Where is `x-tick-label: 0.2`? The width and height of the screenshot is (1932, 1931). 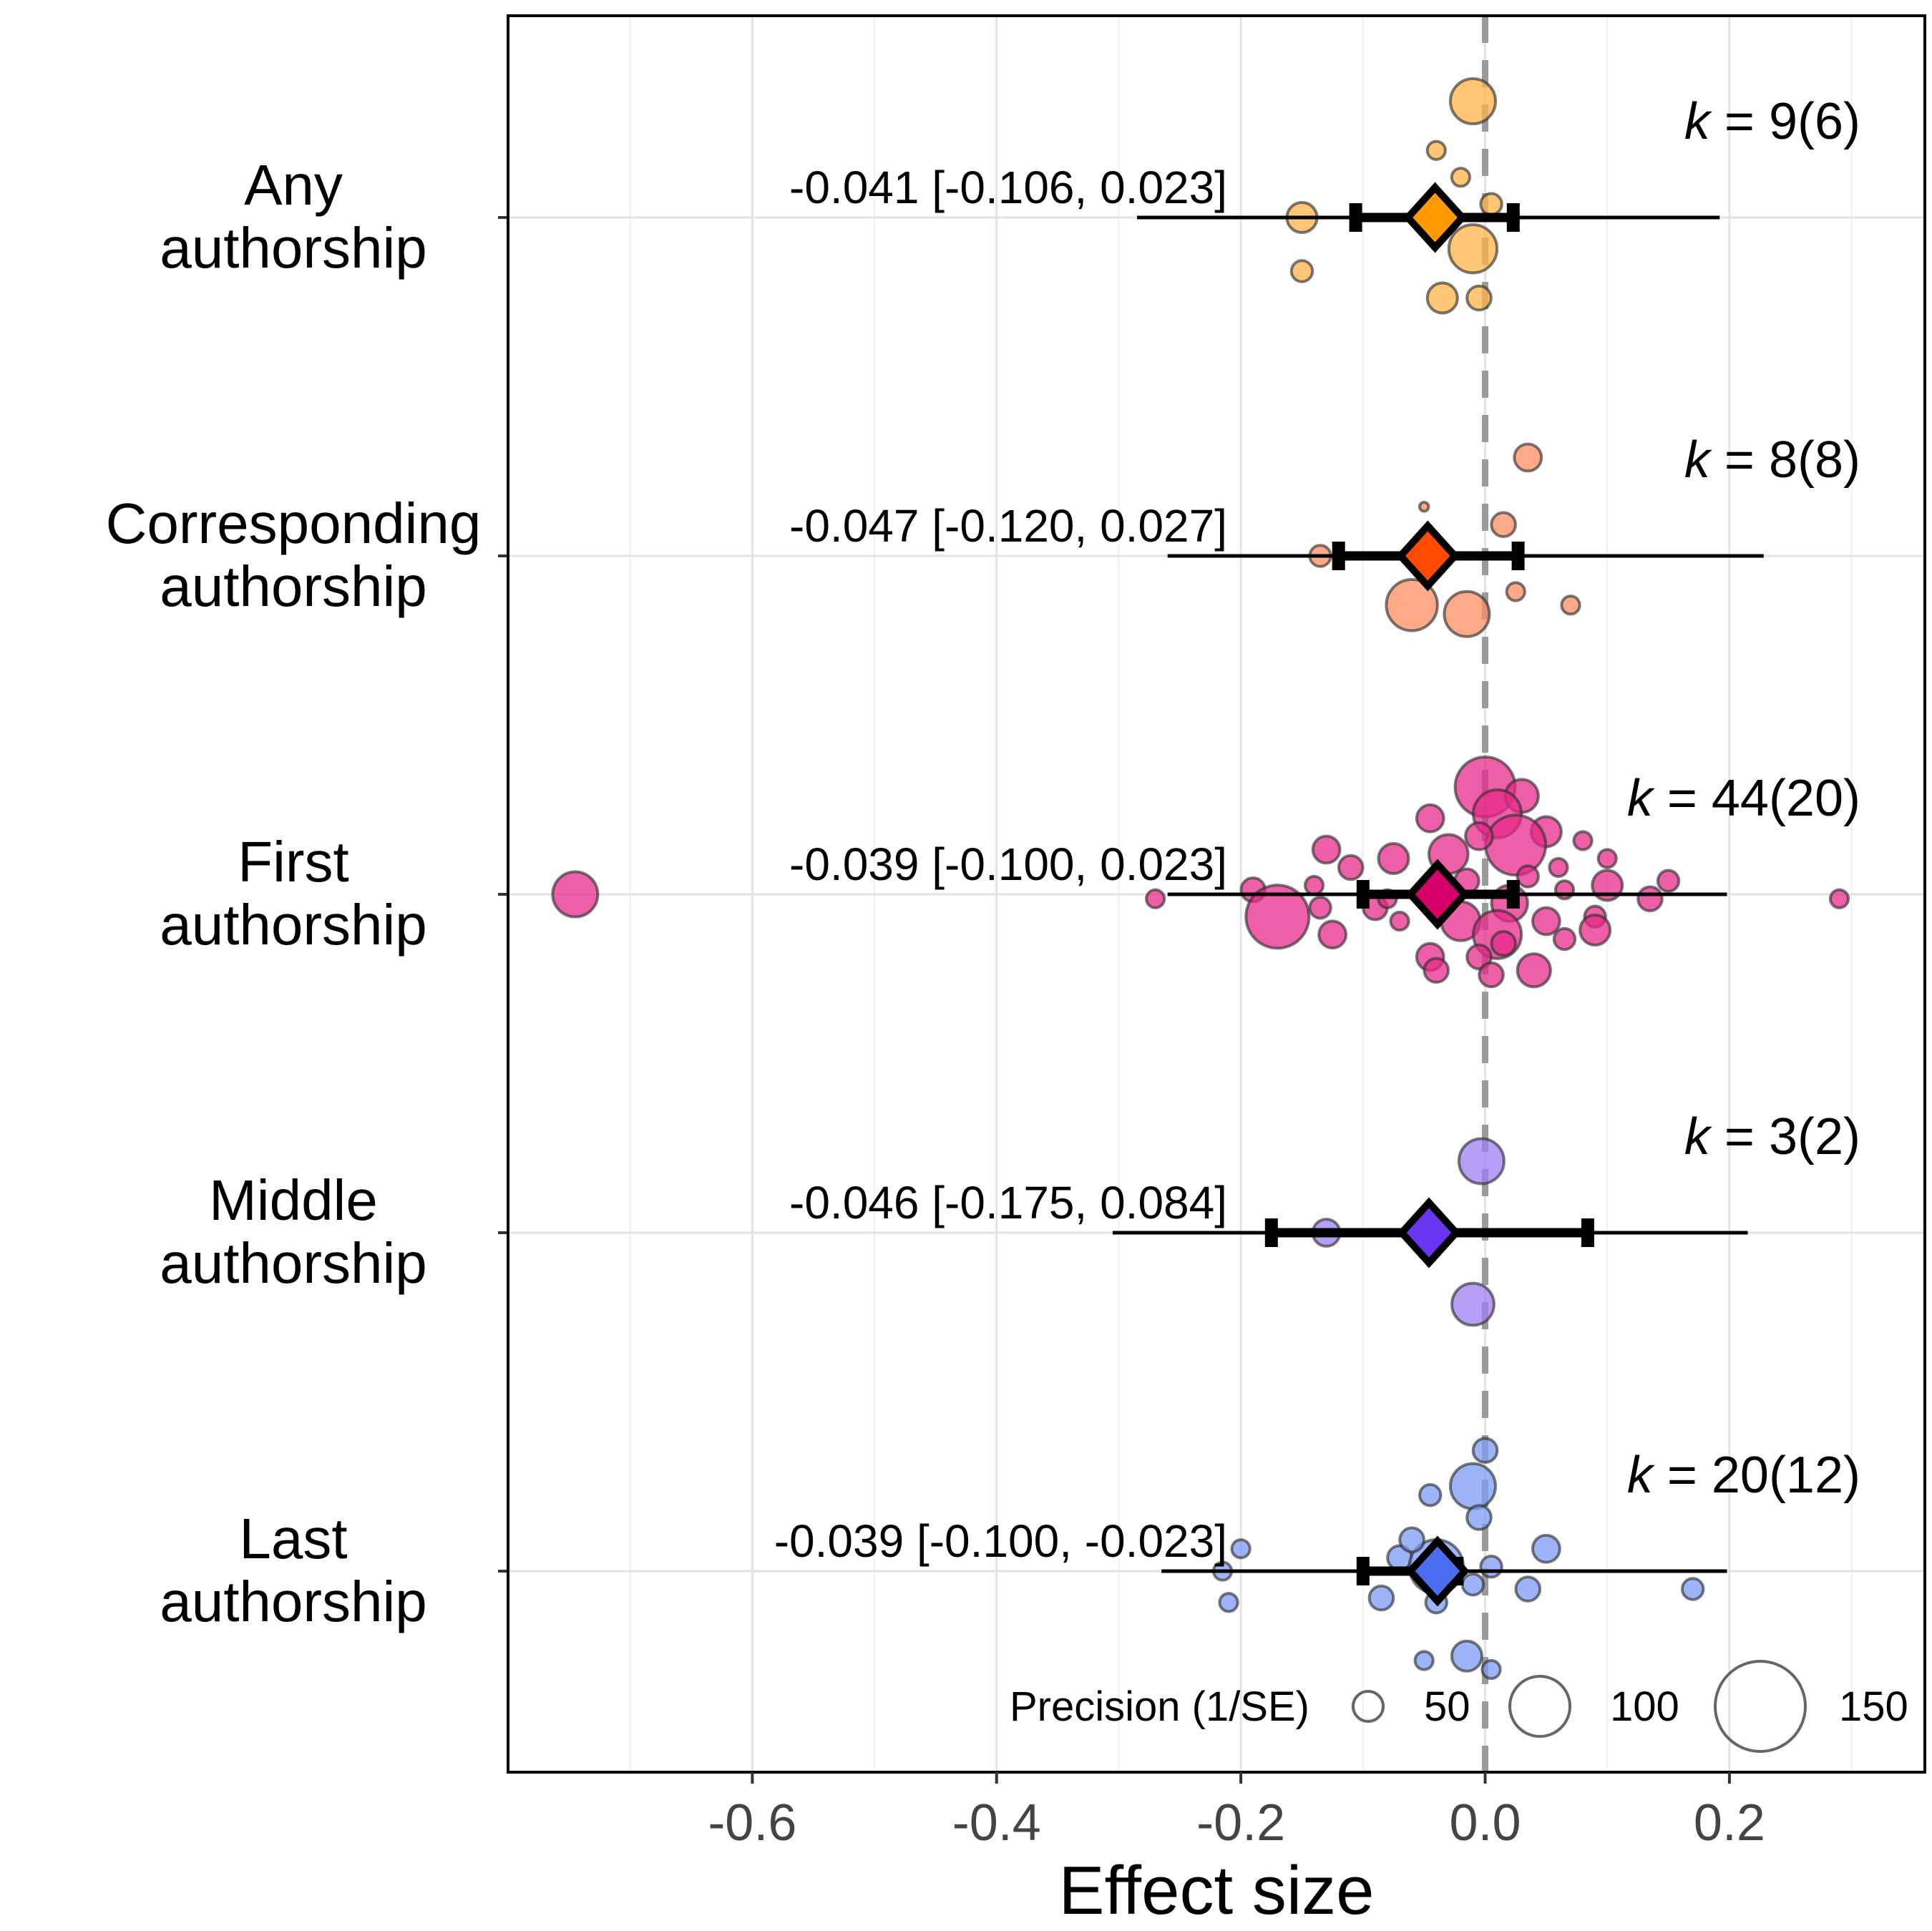
x-tick-label: 0.2 is located at coordinates (1729, 1823).